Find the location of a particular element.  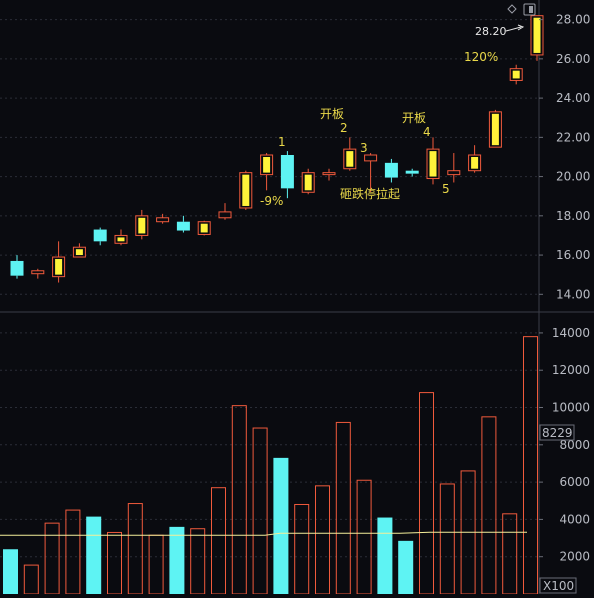

price-tick-label: 16.00 is located at coordinates (573, 255).